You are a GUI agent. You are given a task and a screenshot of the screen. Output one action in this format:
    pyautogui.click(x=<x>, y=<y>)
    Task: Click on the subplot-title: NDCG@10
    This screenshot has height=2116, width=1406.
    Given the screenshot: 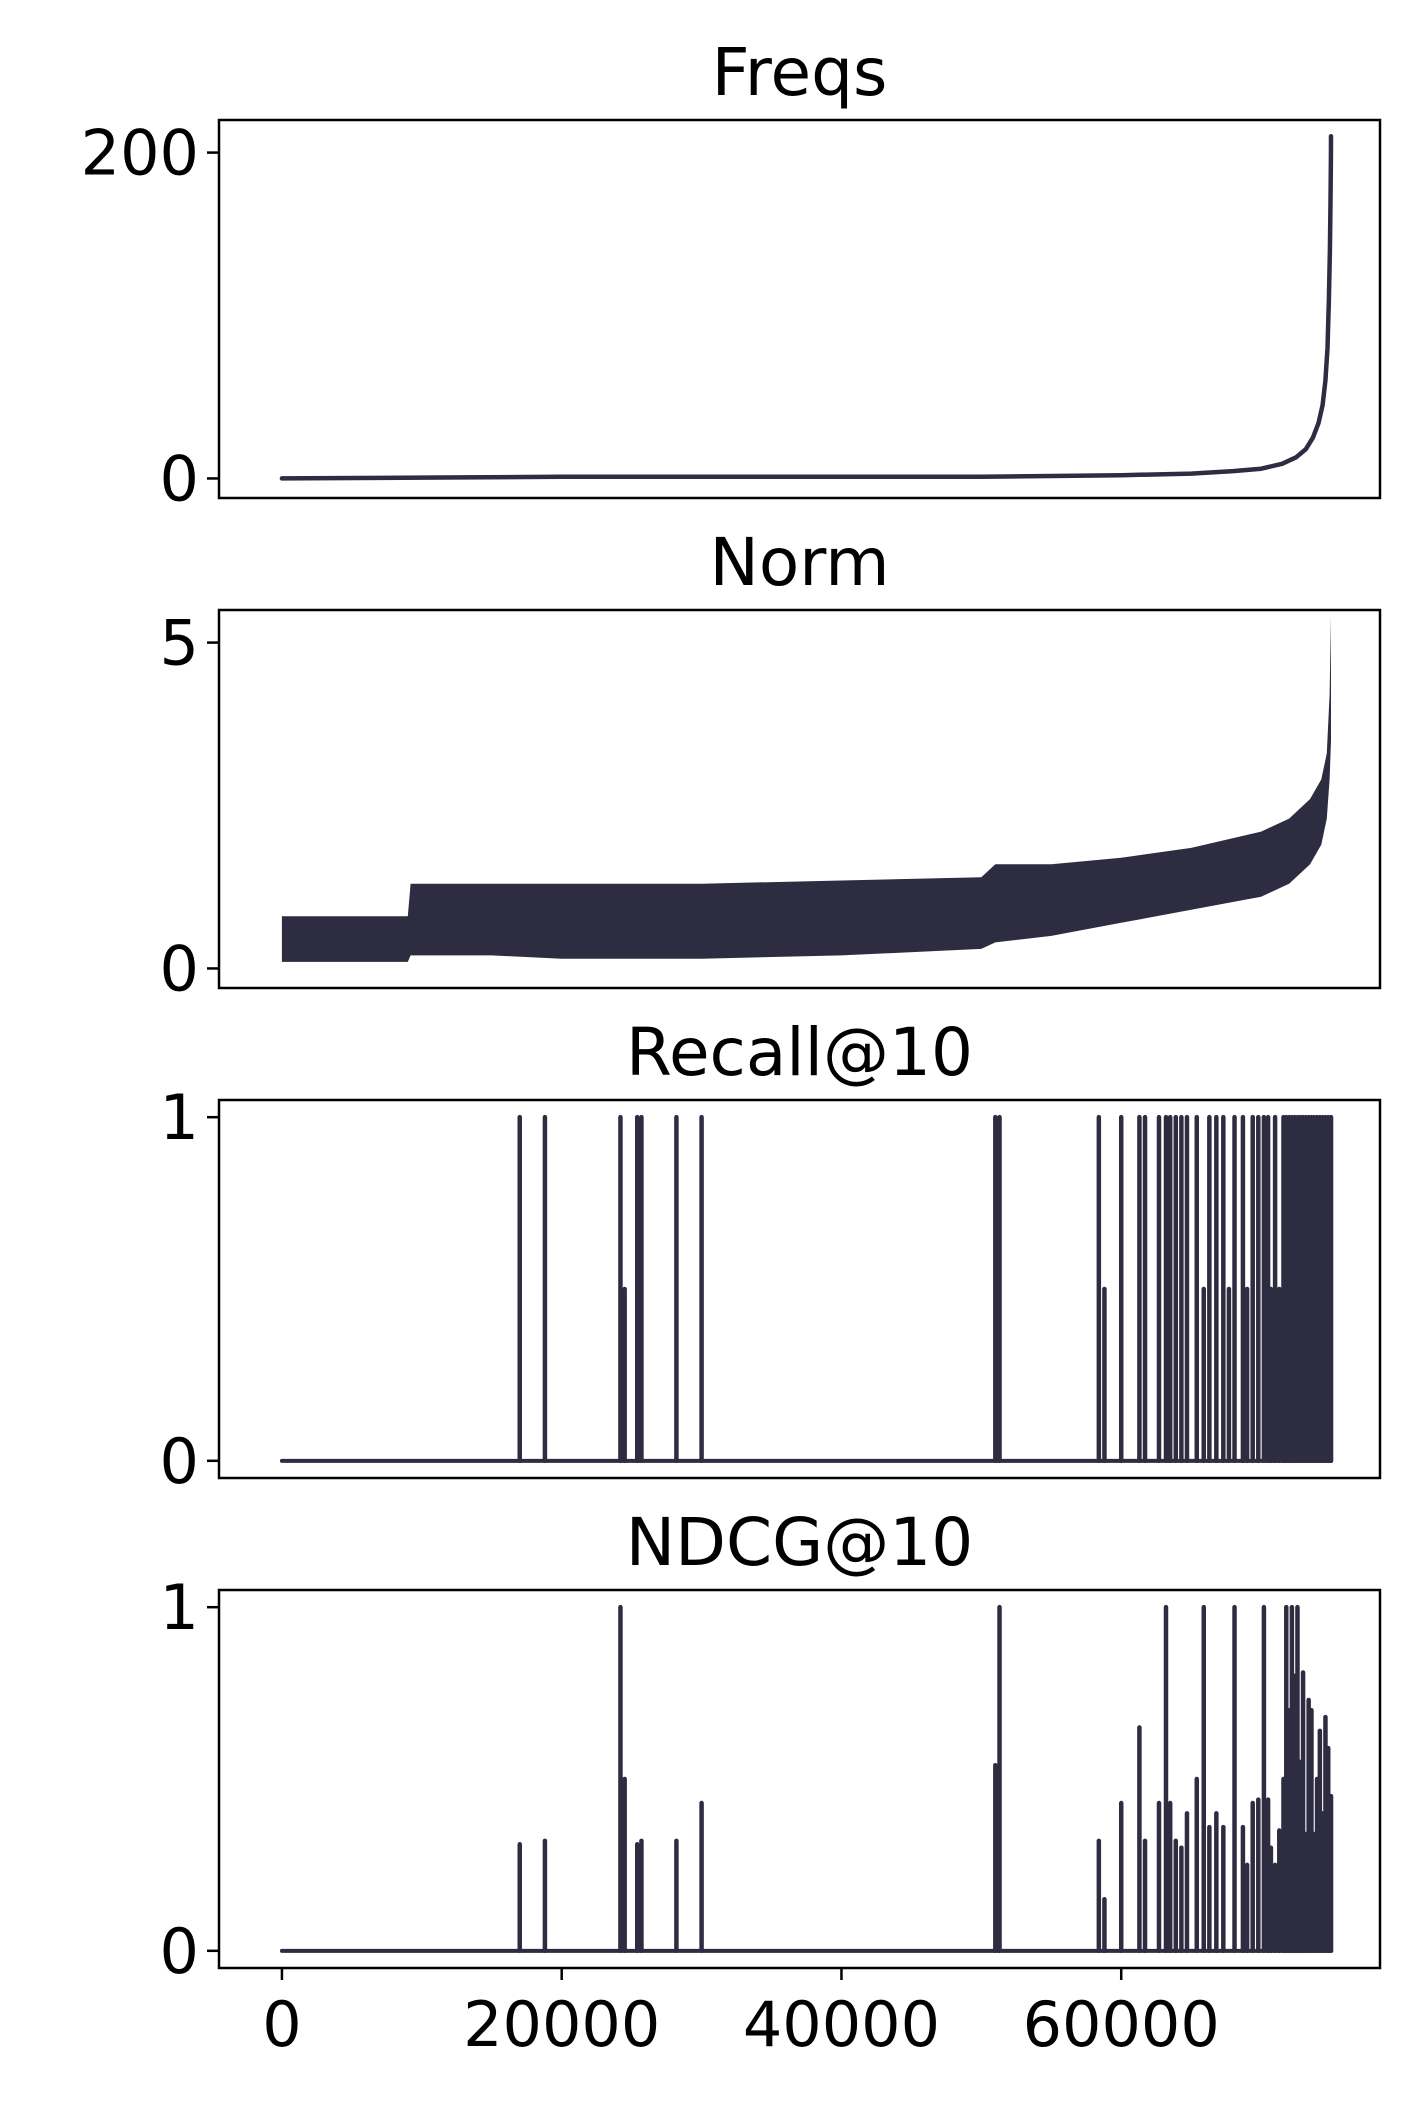 What is the action you would take?
    pyautogui.click(x=799, y=1542)
    